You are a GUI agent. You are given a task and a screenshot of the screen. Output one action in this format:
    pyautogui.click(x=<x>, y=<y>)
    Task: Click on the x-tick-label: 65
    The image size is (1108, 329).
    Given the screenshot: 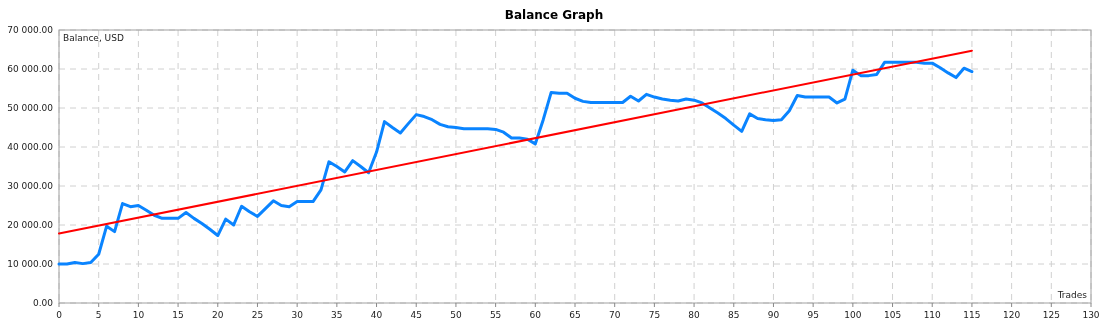 What is the action you would take?
    pyautogui.click(x=575, y=315)
    